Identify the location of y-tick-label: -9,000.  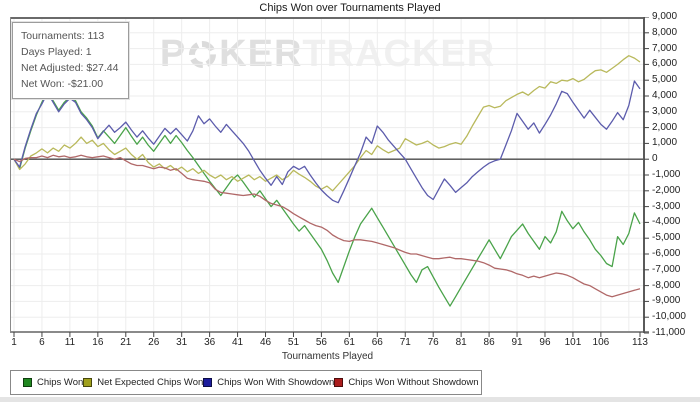
(666, 301).